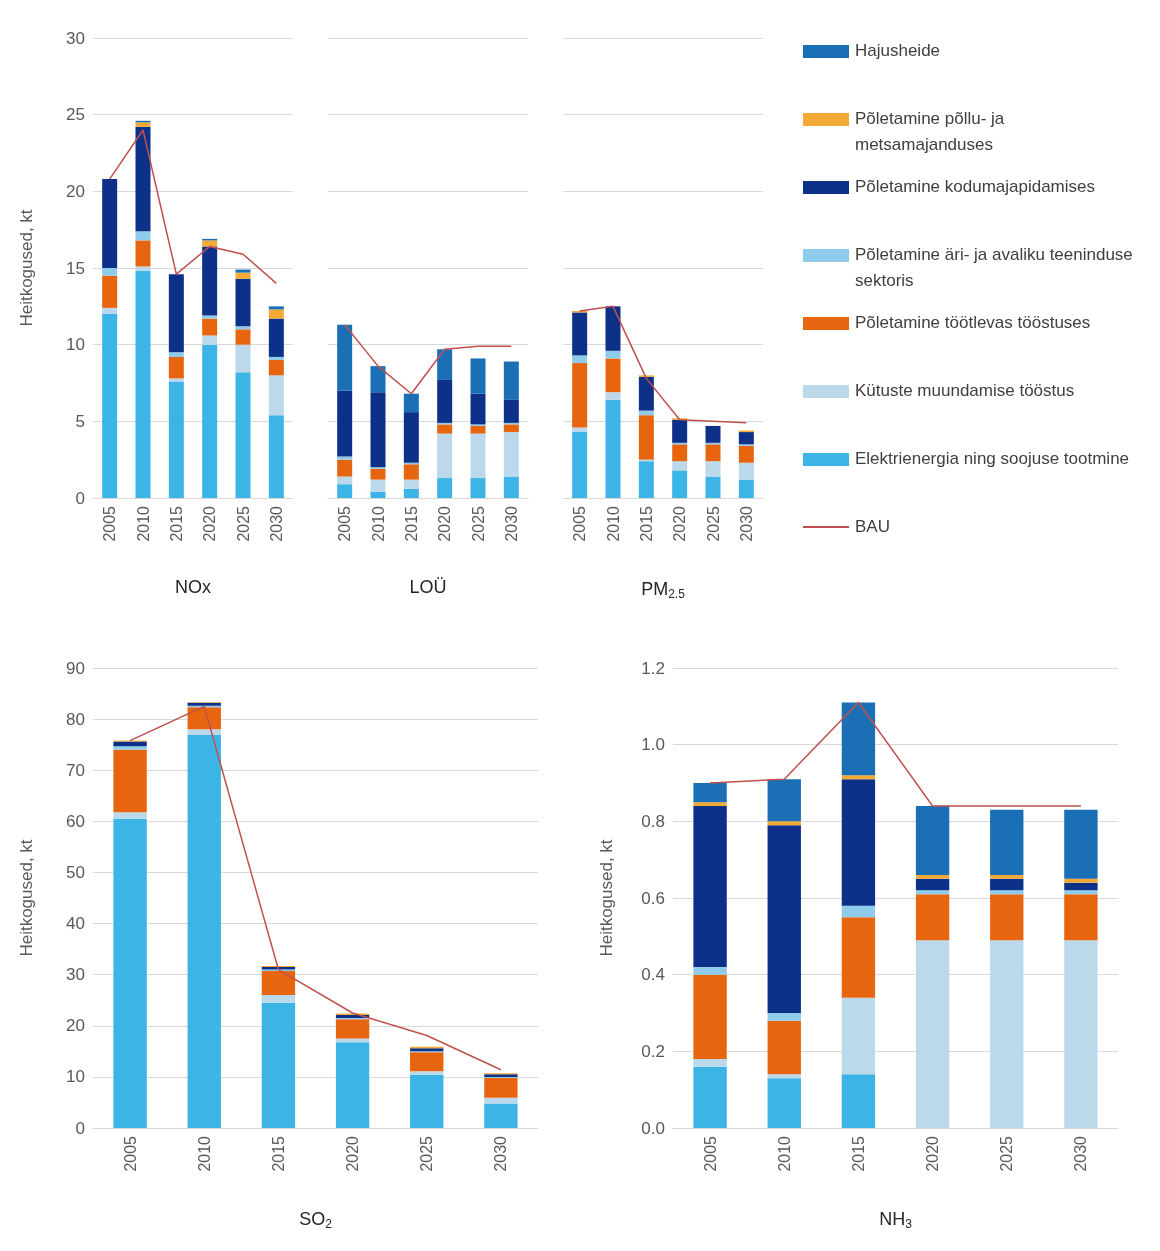 The height and width of the screenshot is (1251, 1160). Describe the element at coordinates (75, 268) in the screenshot. I see `y-tick-label: 15` at that location.